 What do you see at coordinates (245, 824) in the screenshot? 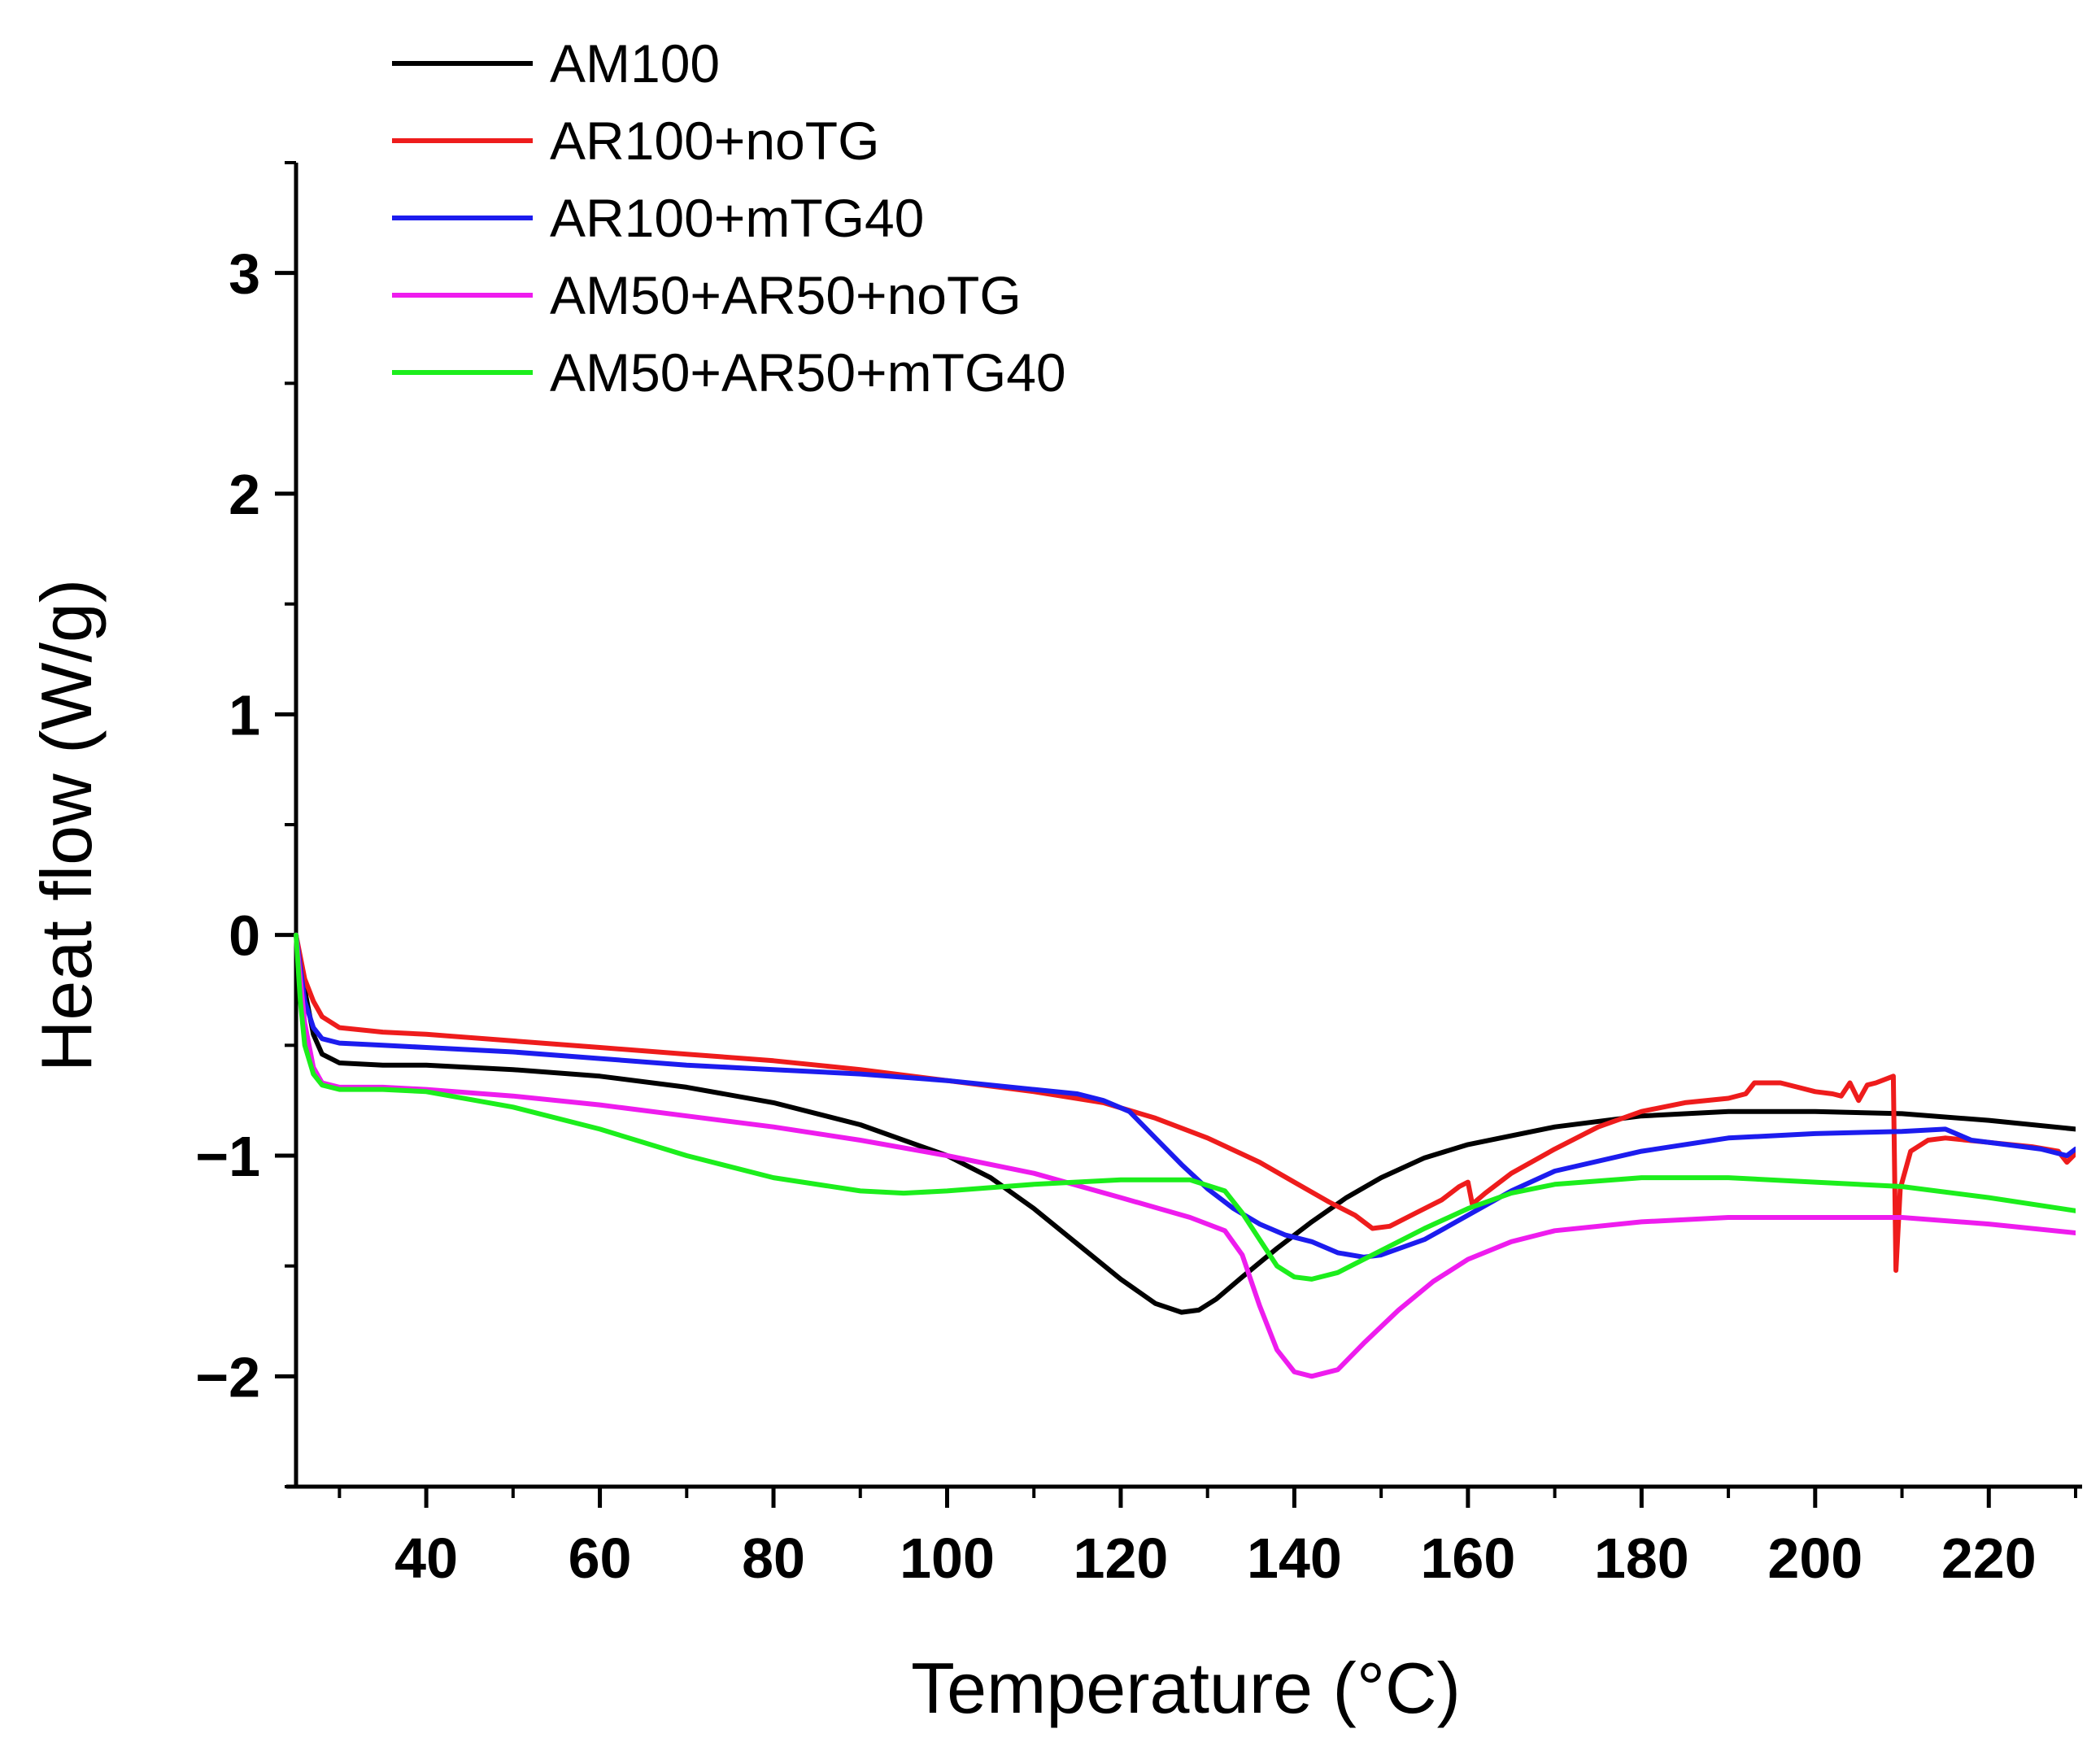
I see `y-ticks: −2 −1 0 1 2 3` at bounding box center [245, 824].